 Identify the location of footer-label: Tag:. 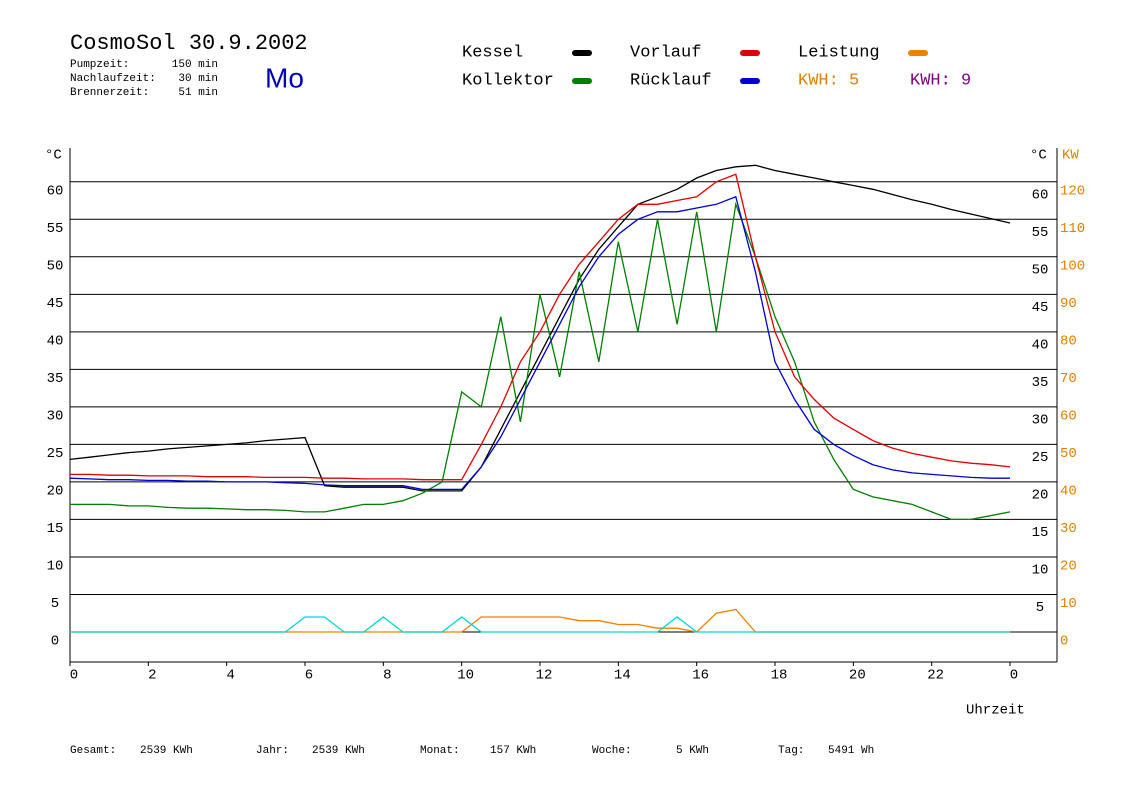
(791, 751).